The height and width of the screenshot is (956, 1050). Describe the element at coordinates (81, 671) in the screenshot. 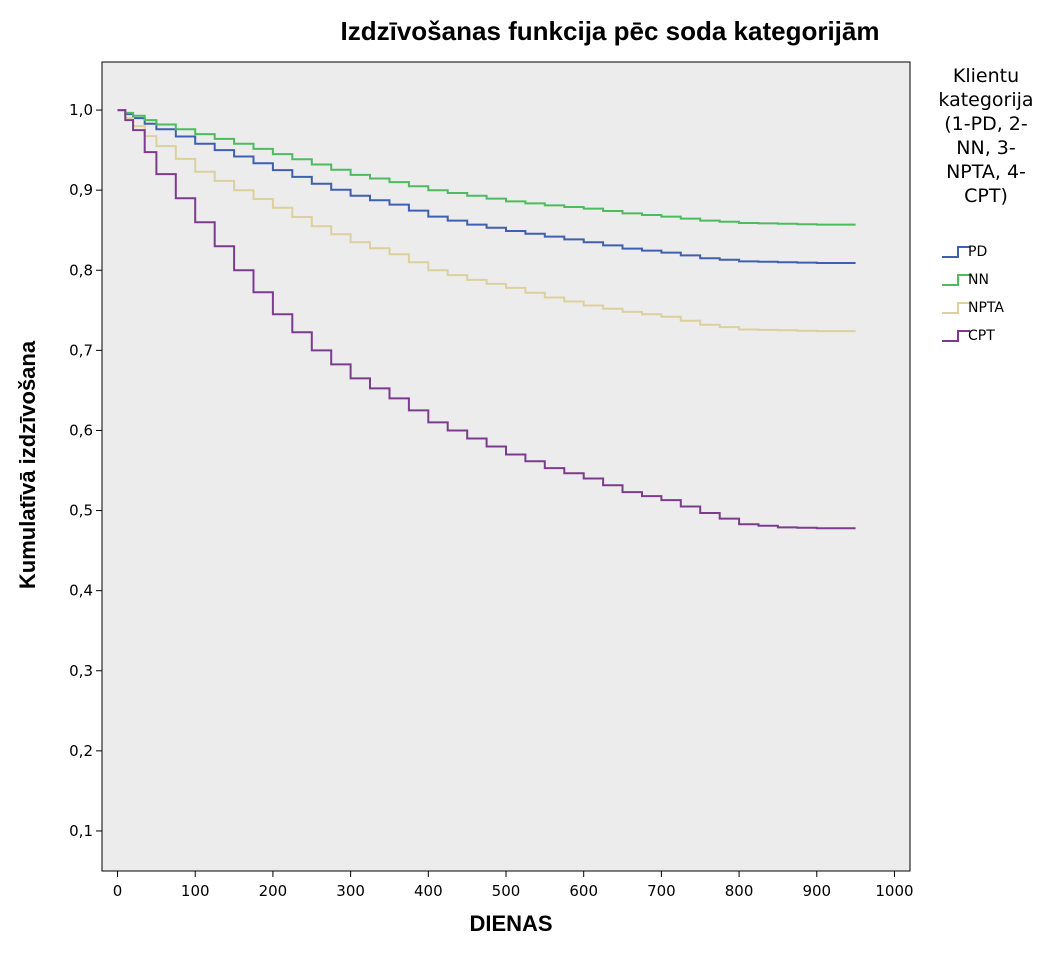

I see `y-tick-label: 0,3` at that location.